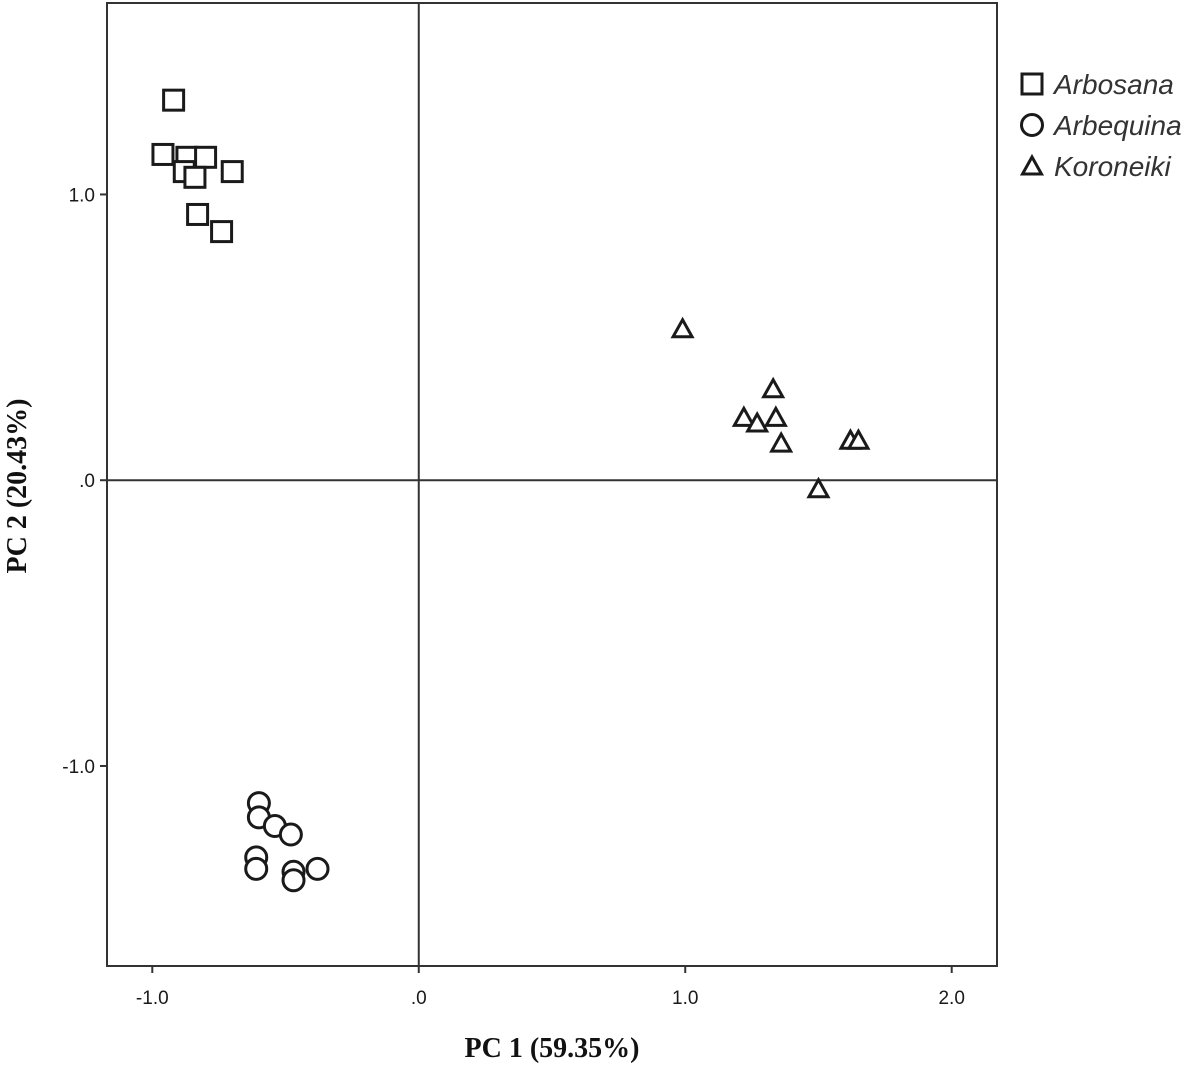 This screenshot has height=1065, width=1200. Describe the element at coordinates (1032, 84) in the screenshot. I see `legend-square-marker` at that location.